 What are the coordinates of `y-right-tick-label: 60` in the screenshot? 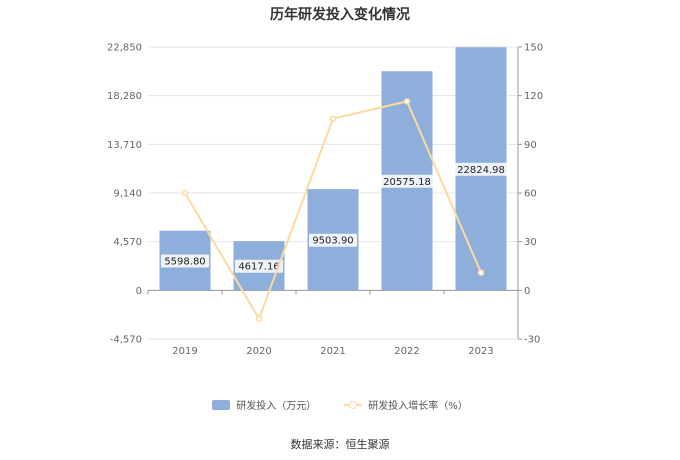 It's located at (530, 194).